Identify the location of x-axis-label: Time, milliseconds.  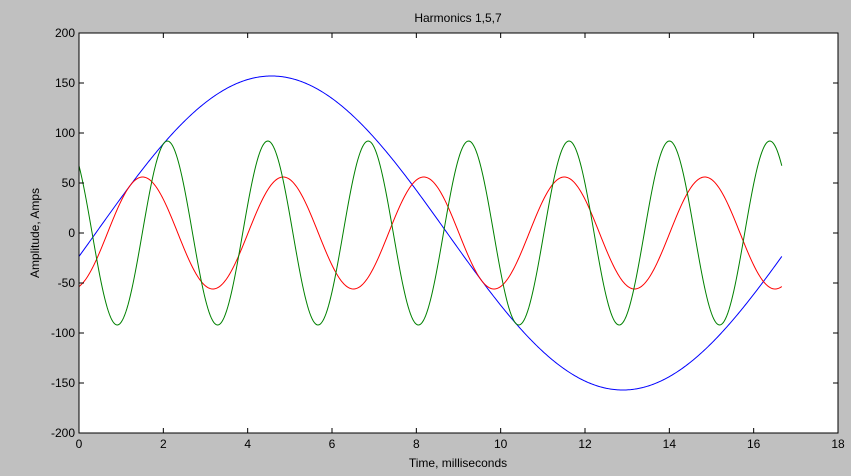
(458, 463).